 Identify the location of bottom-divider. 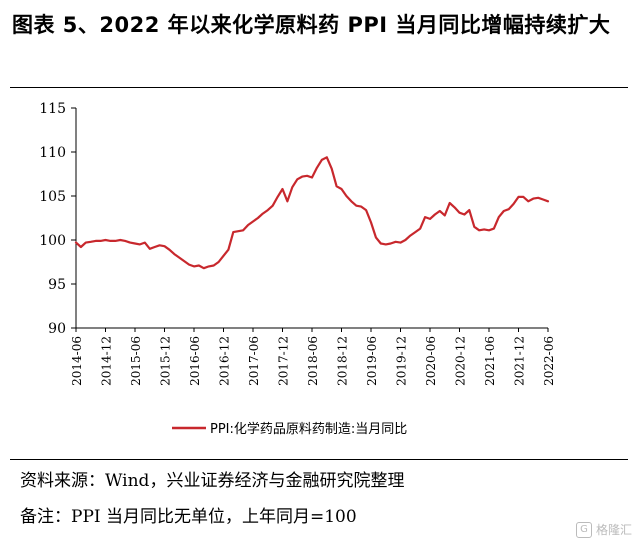
(319, 459).